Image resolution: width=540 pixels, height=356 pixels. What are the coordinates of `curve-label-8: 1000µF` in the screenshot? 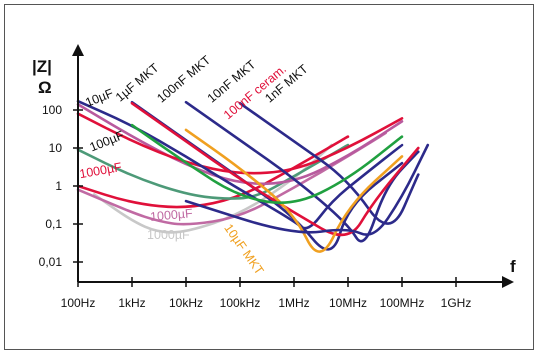 It's located at (100, 170).